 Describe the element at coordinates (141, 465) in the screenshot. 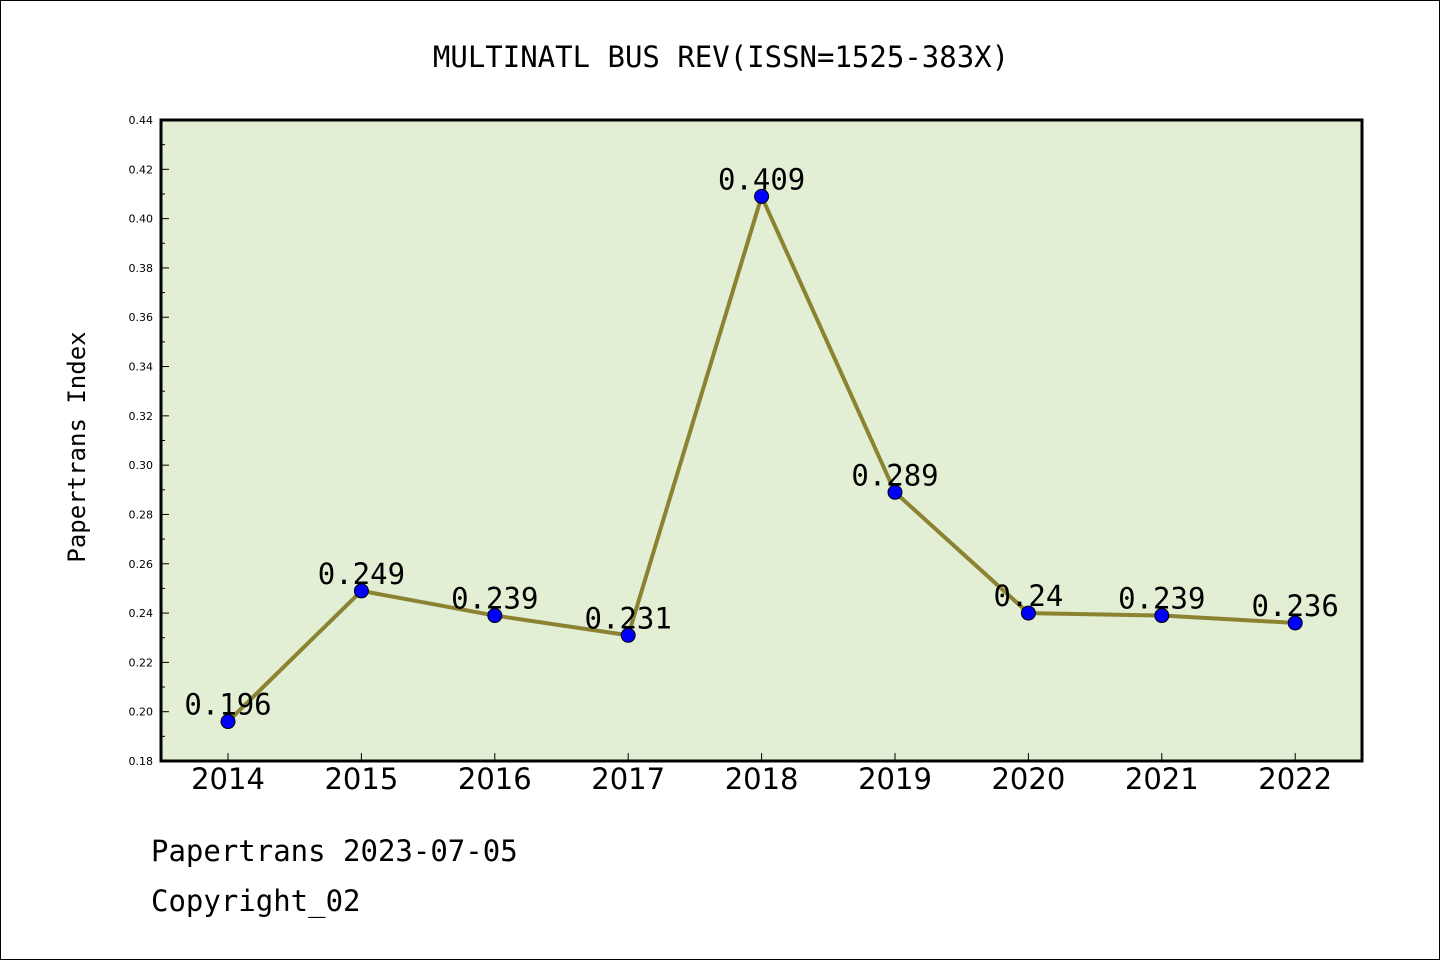

I see `y-tick-label: 0.30` at that location.